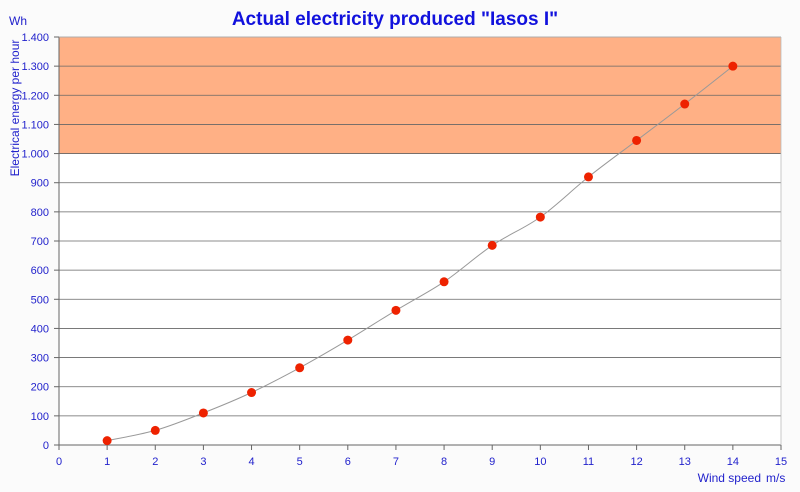 This screenshot has width=800, height=492. Describe the element at coordinates (685, 462) in the screenshot. I see `x-tick-label: 13` at that location.